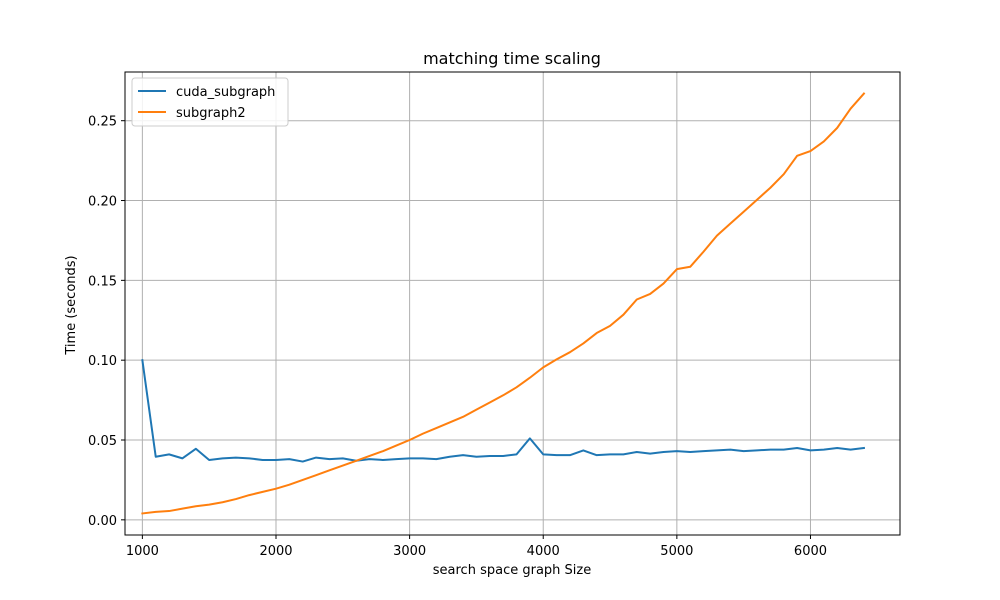 This screenshot has height=600, width=1000. Describe the element at coordinates (71, 305) in the screenshot. I see `y-axis-label: Time (seconds)` at that location.